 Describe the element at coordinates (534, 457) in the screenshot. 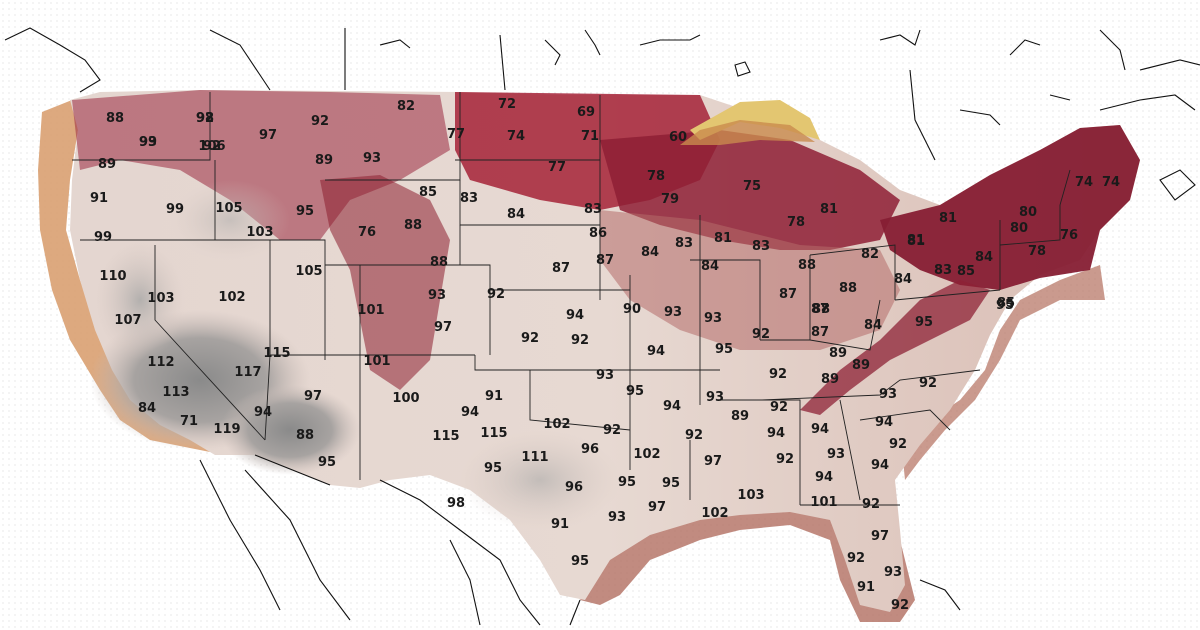

I see `temperature-label: 111` at that location.